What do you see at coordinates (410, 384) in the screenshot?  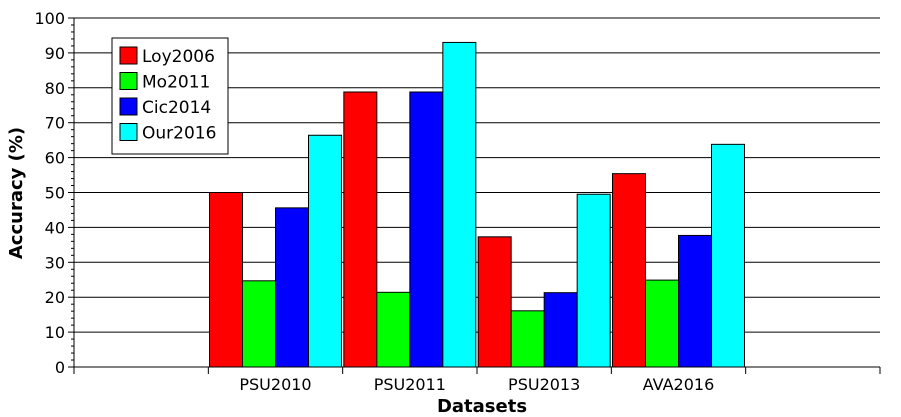 I see `x-tick-label: PSU2011` at bounding box center [410, 384].